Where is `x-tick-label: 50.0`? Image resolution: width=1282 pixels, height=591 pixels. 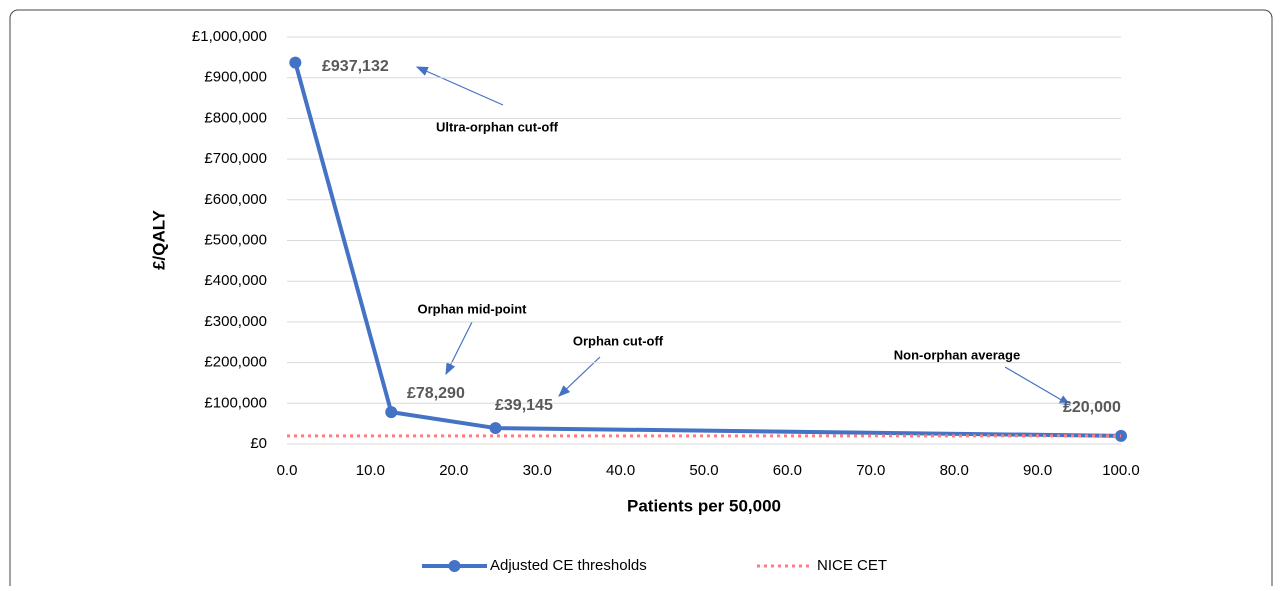
x-tick-label: 50.0 is located at coordinates (703, 470).